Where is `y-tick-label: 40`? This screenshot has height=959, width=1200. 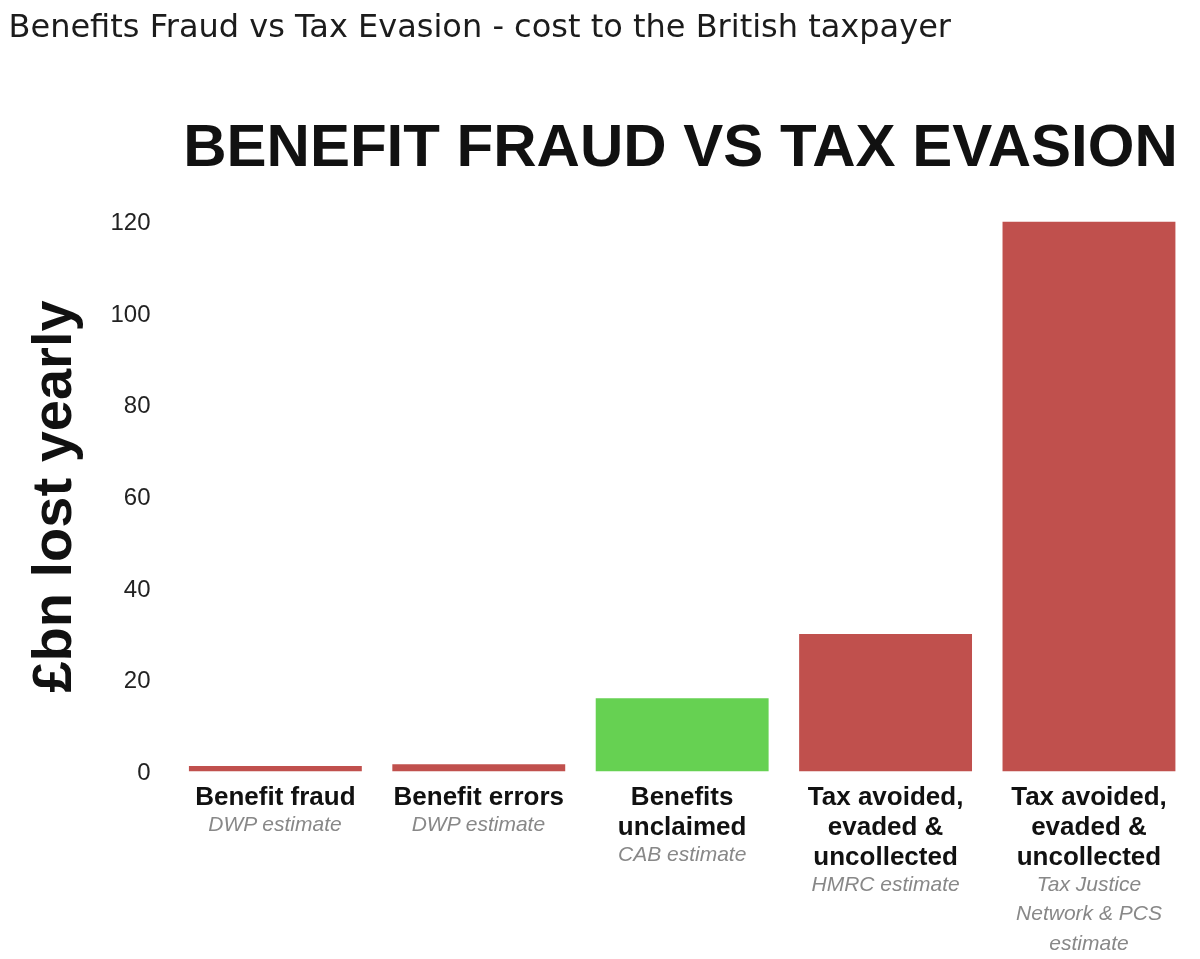
y-tick-label: 40 is located at coordinates (137, 588).